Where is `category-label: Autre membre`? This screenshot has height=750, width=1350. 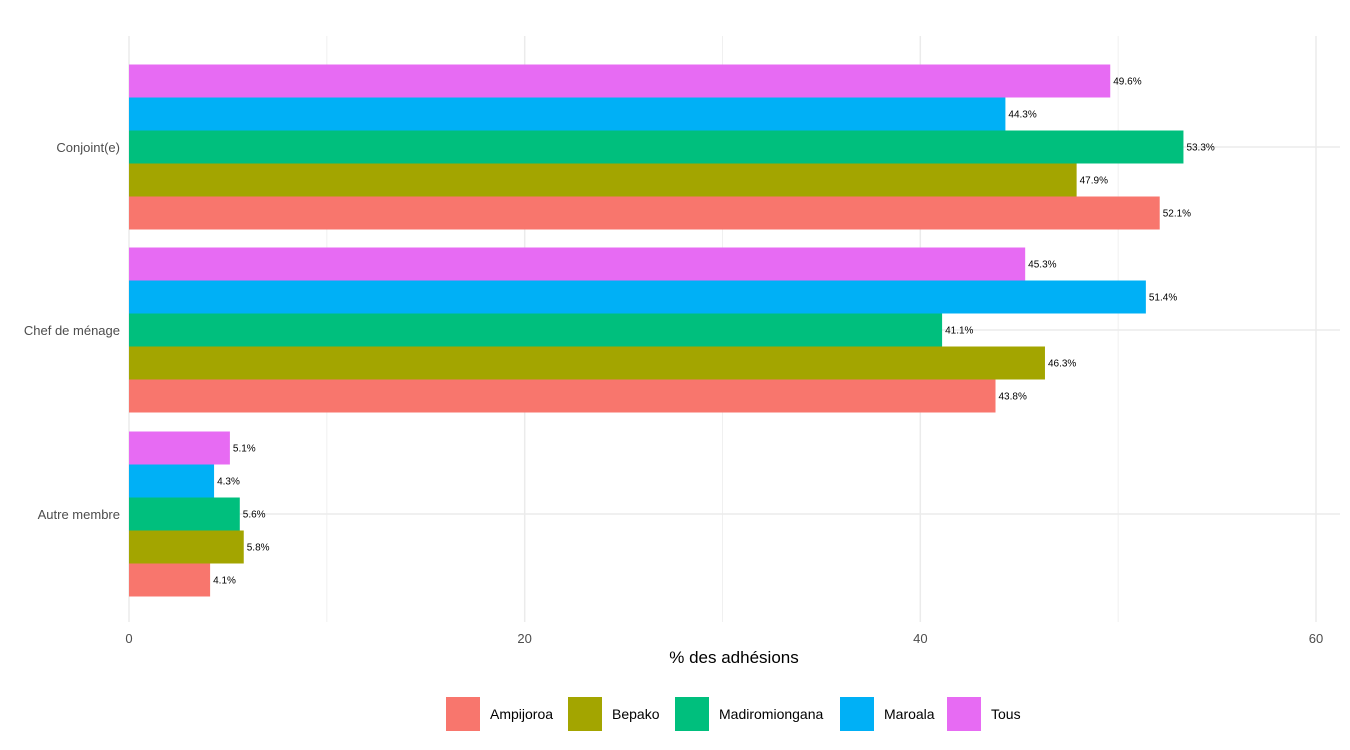
category-label: Autre membre is located at coordinates (79, 514).